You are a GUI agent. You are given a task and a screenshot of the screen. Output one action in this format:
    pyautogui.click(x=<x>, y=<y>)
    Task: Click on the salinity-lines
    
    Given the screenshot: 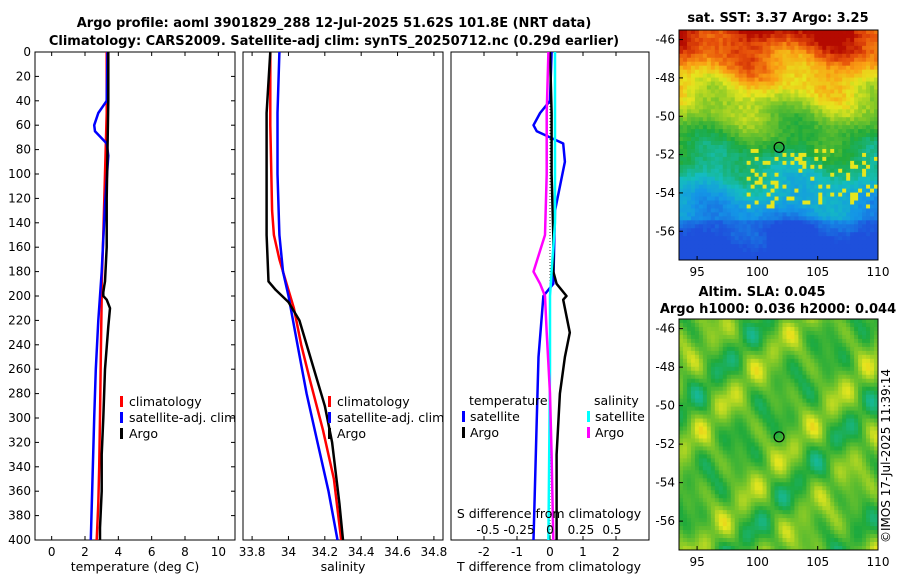 What is the action you would take?
    pyautogui.click(x=305, y=296)
    